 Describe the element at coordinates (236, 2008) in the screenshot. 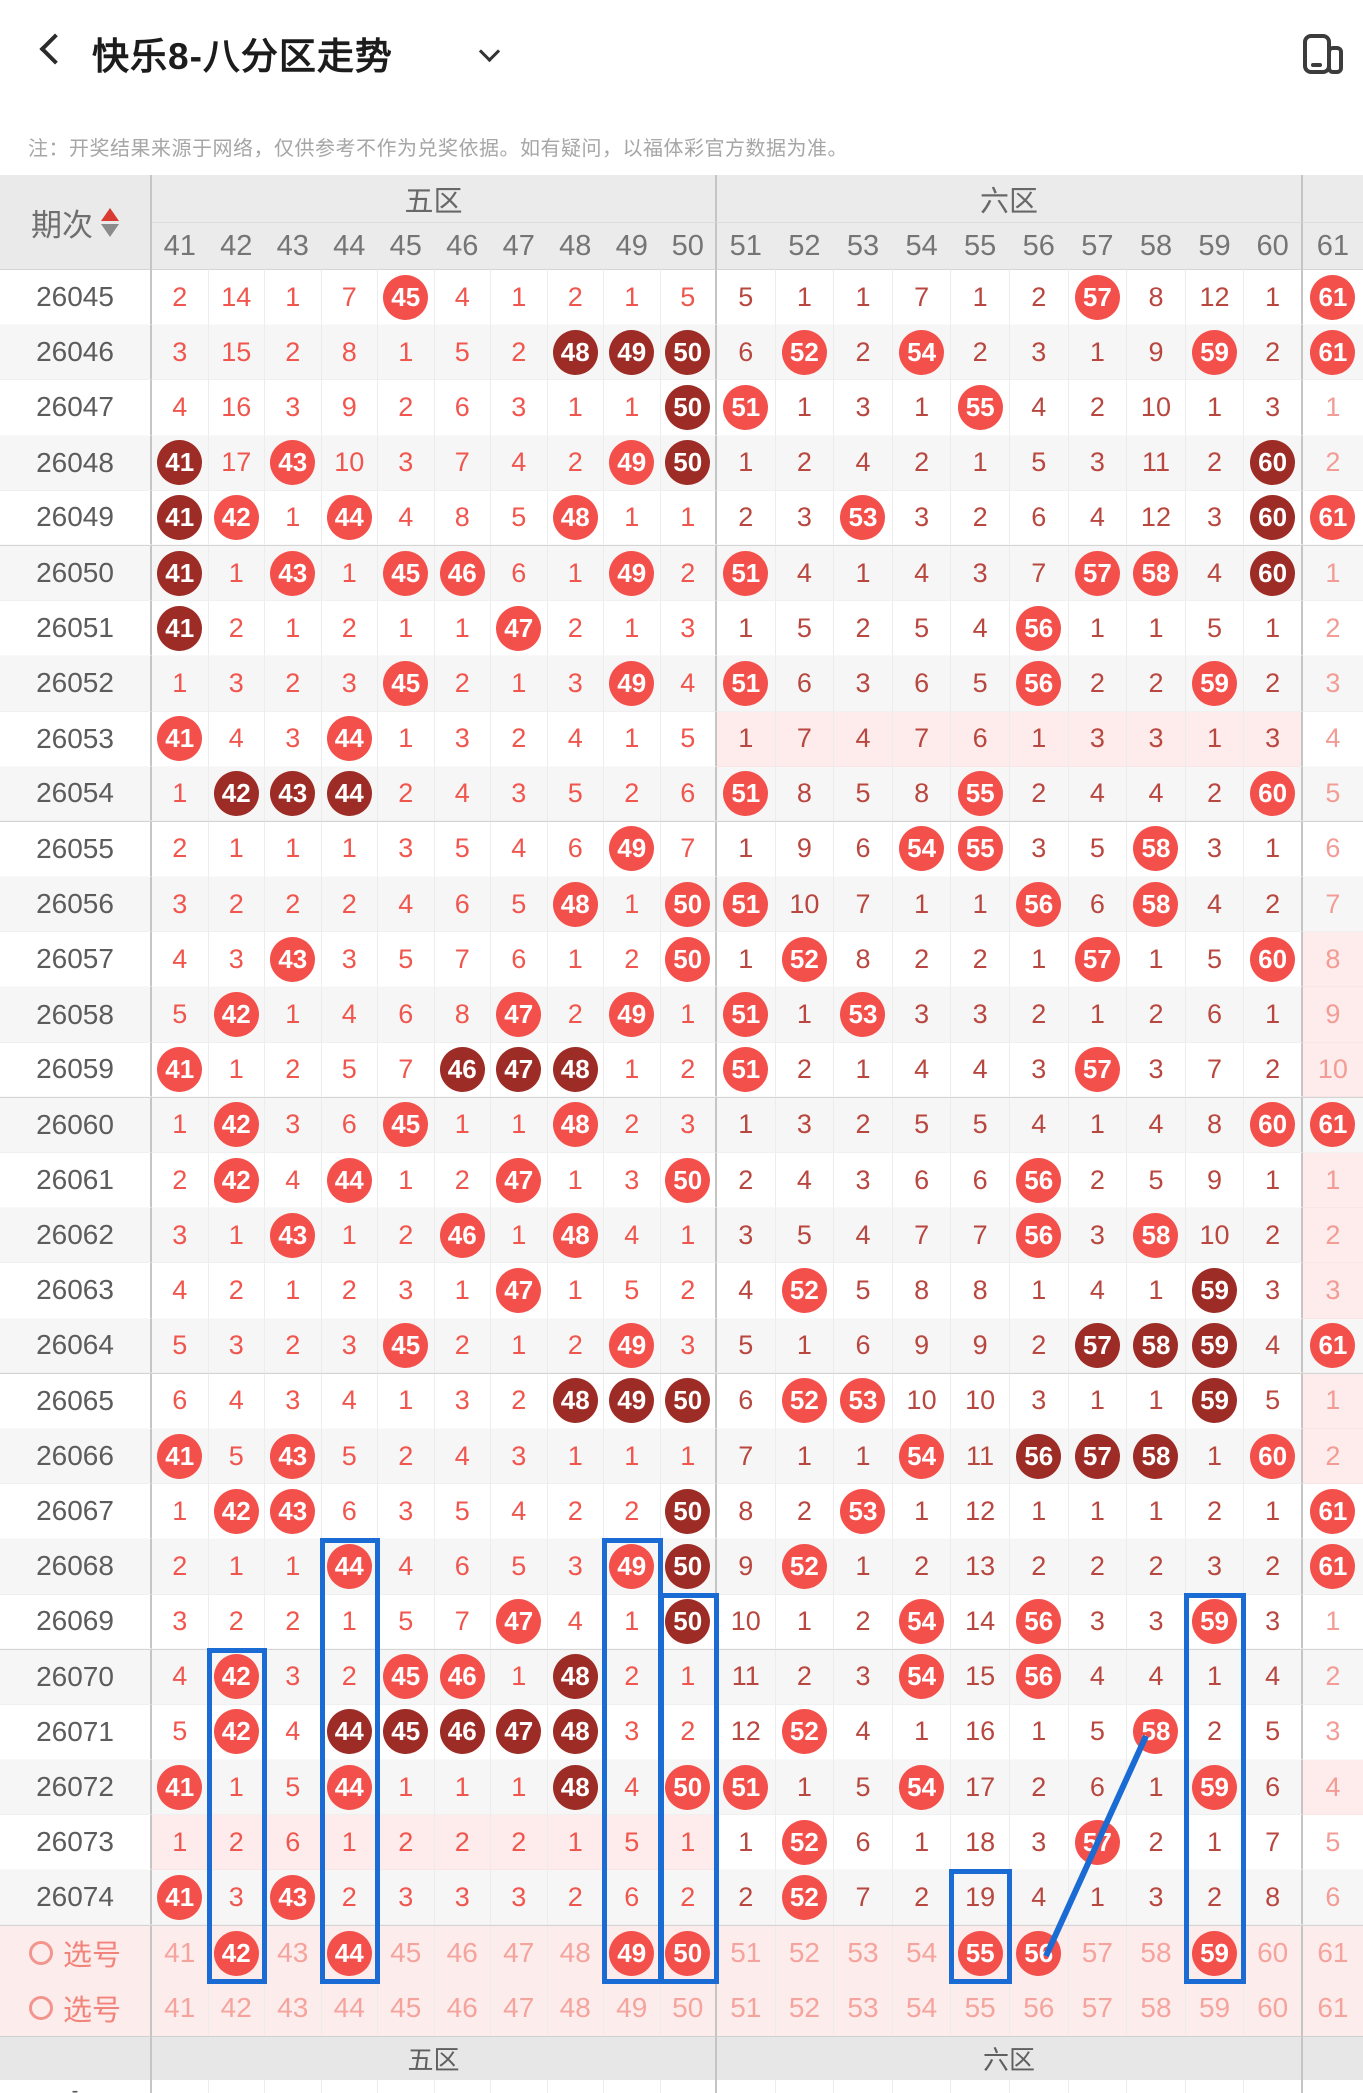

I see `pick-number: 42` at that location.